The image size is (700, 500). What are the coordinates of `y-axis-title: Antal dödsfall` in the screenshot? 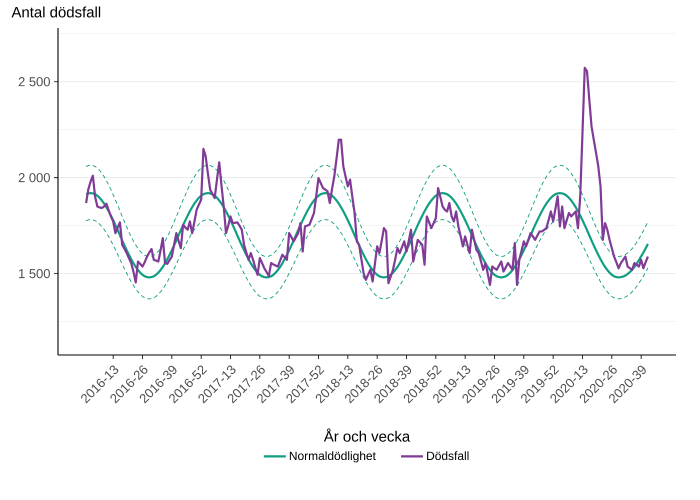 It's located at (55, 12).